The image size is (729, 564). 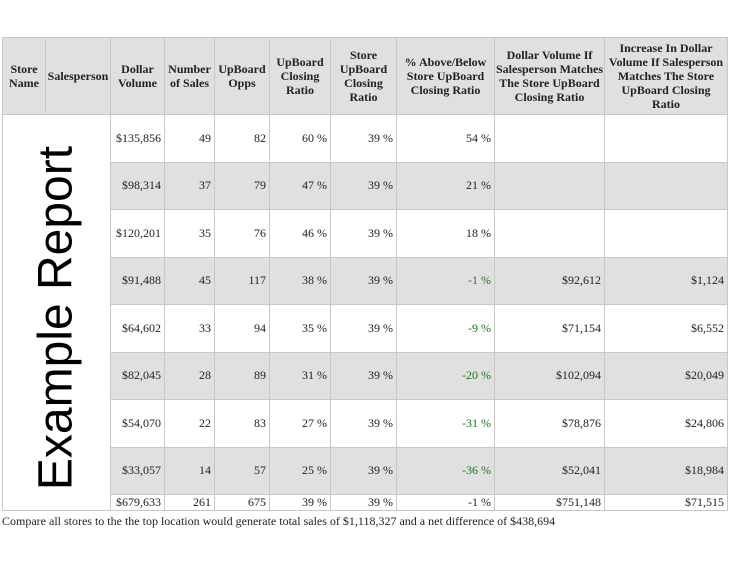 What do you see at coordinates (666, 502) in the screenshot?
I see `total-cell: $71,515` at bounding box center [666, 502].